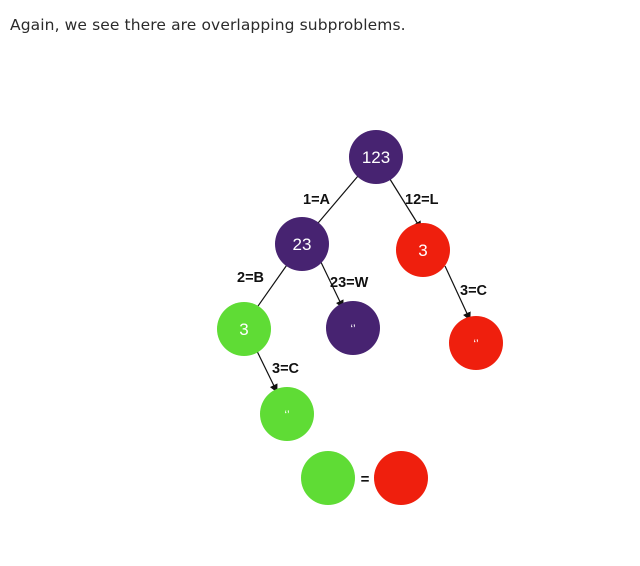  I want to click on legend-equivalence: =, so click(364, 478).